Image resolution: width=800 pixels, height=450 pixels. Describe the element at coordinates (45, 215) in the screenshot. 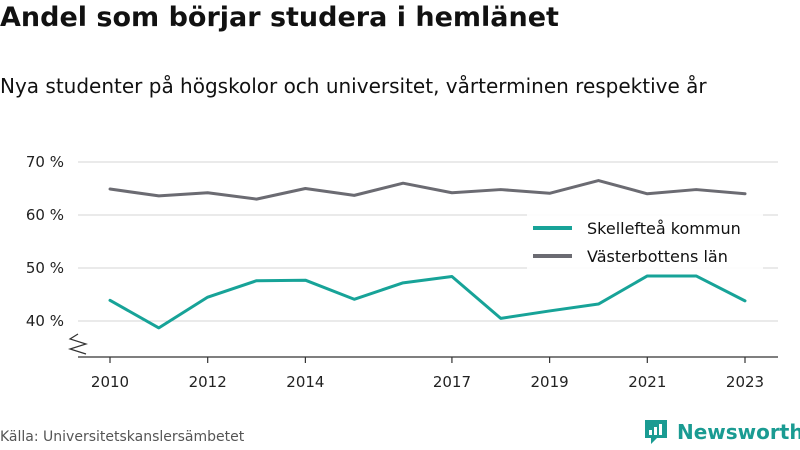

I see `y-tick-label: 60 %` at that location.